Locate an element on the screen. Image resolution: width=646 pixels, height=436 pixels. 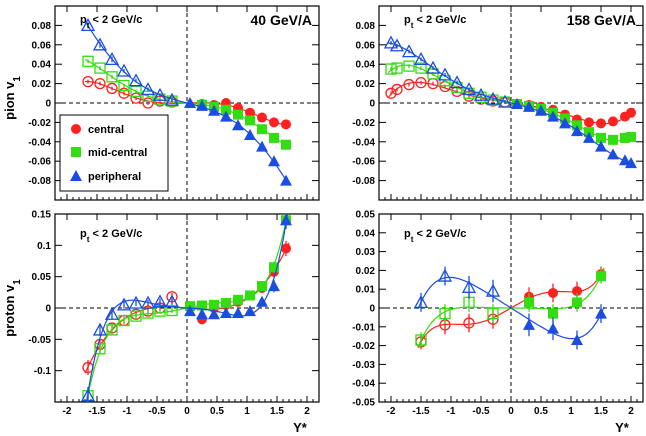
y-tick-label: -0.02 is located at coordinates (39, 123).